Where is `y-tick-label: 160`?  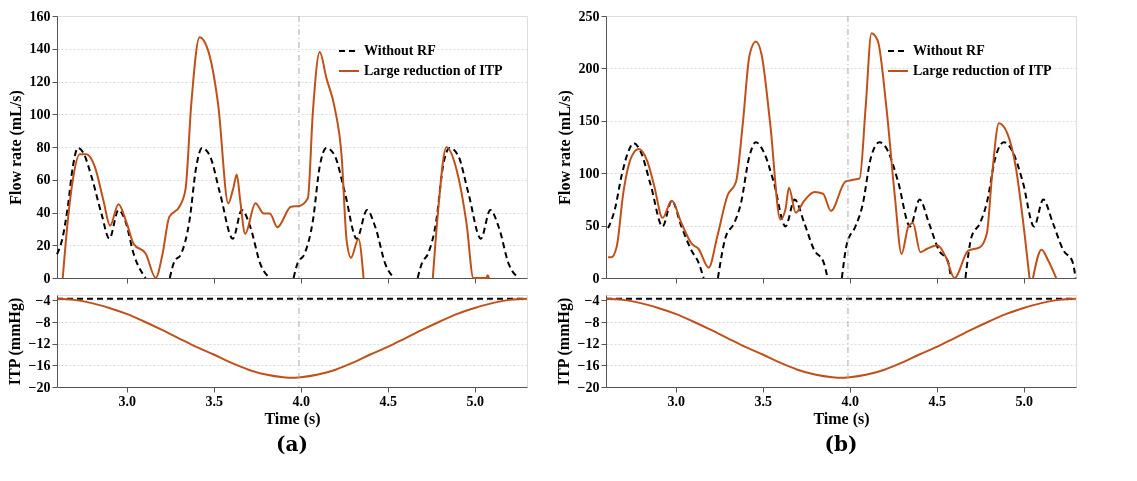
y-tick-label: 160 is located at coordinates (40, 16).